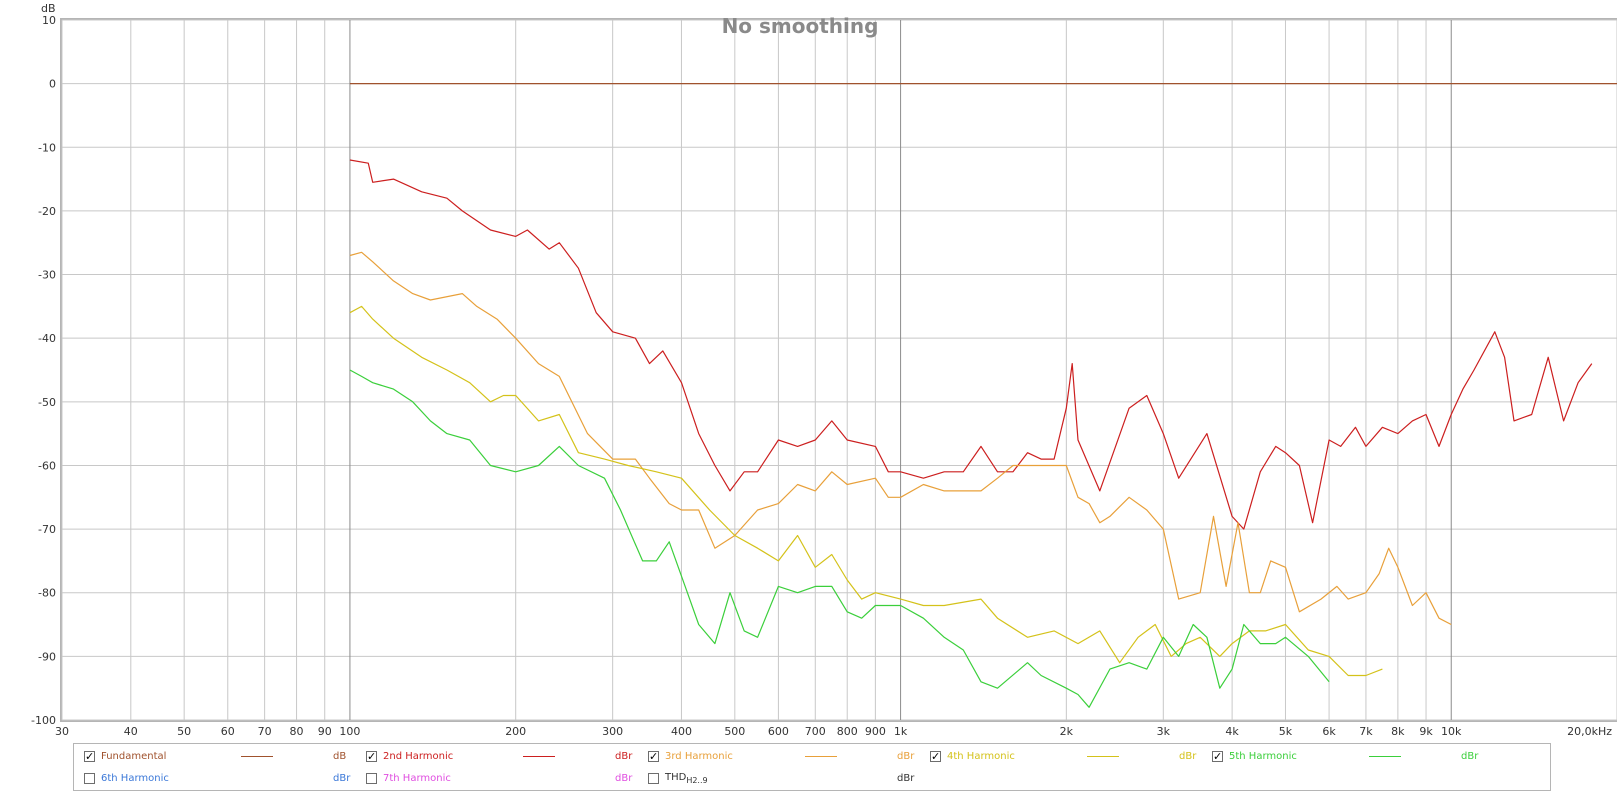 This screenshot has height=791, width=1617. What do you see at coordinates (499, 778) in the screenshot?
I see `legend-item: 7th Harmonic dBr` at bounding box center [499, 778].